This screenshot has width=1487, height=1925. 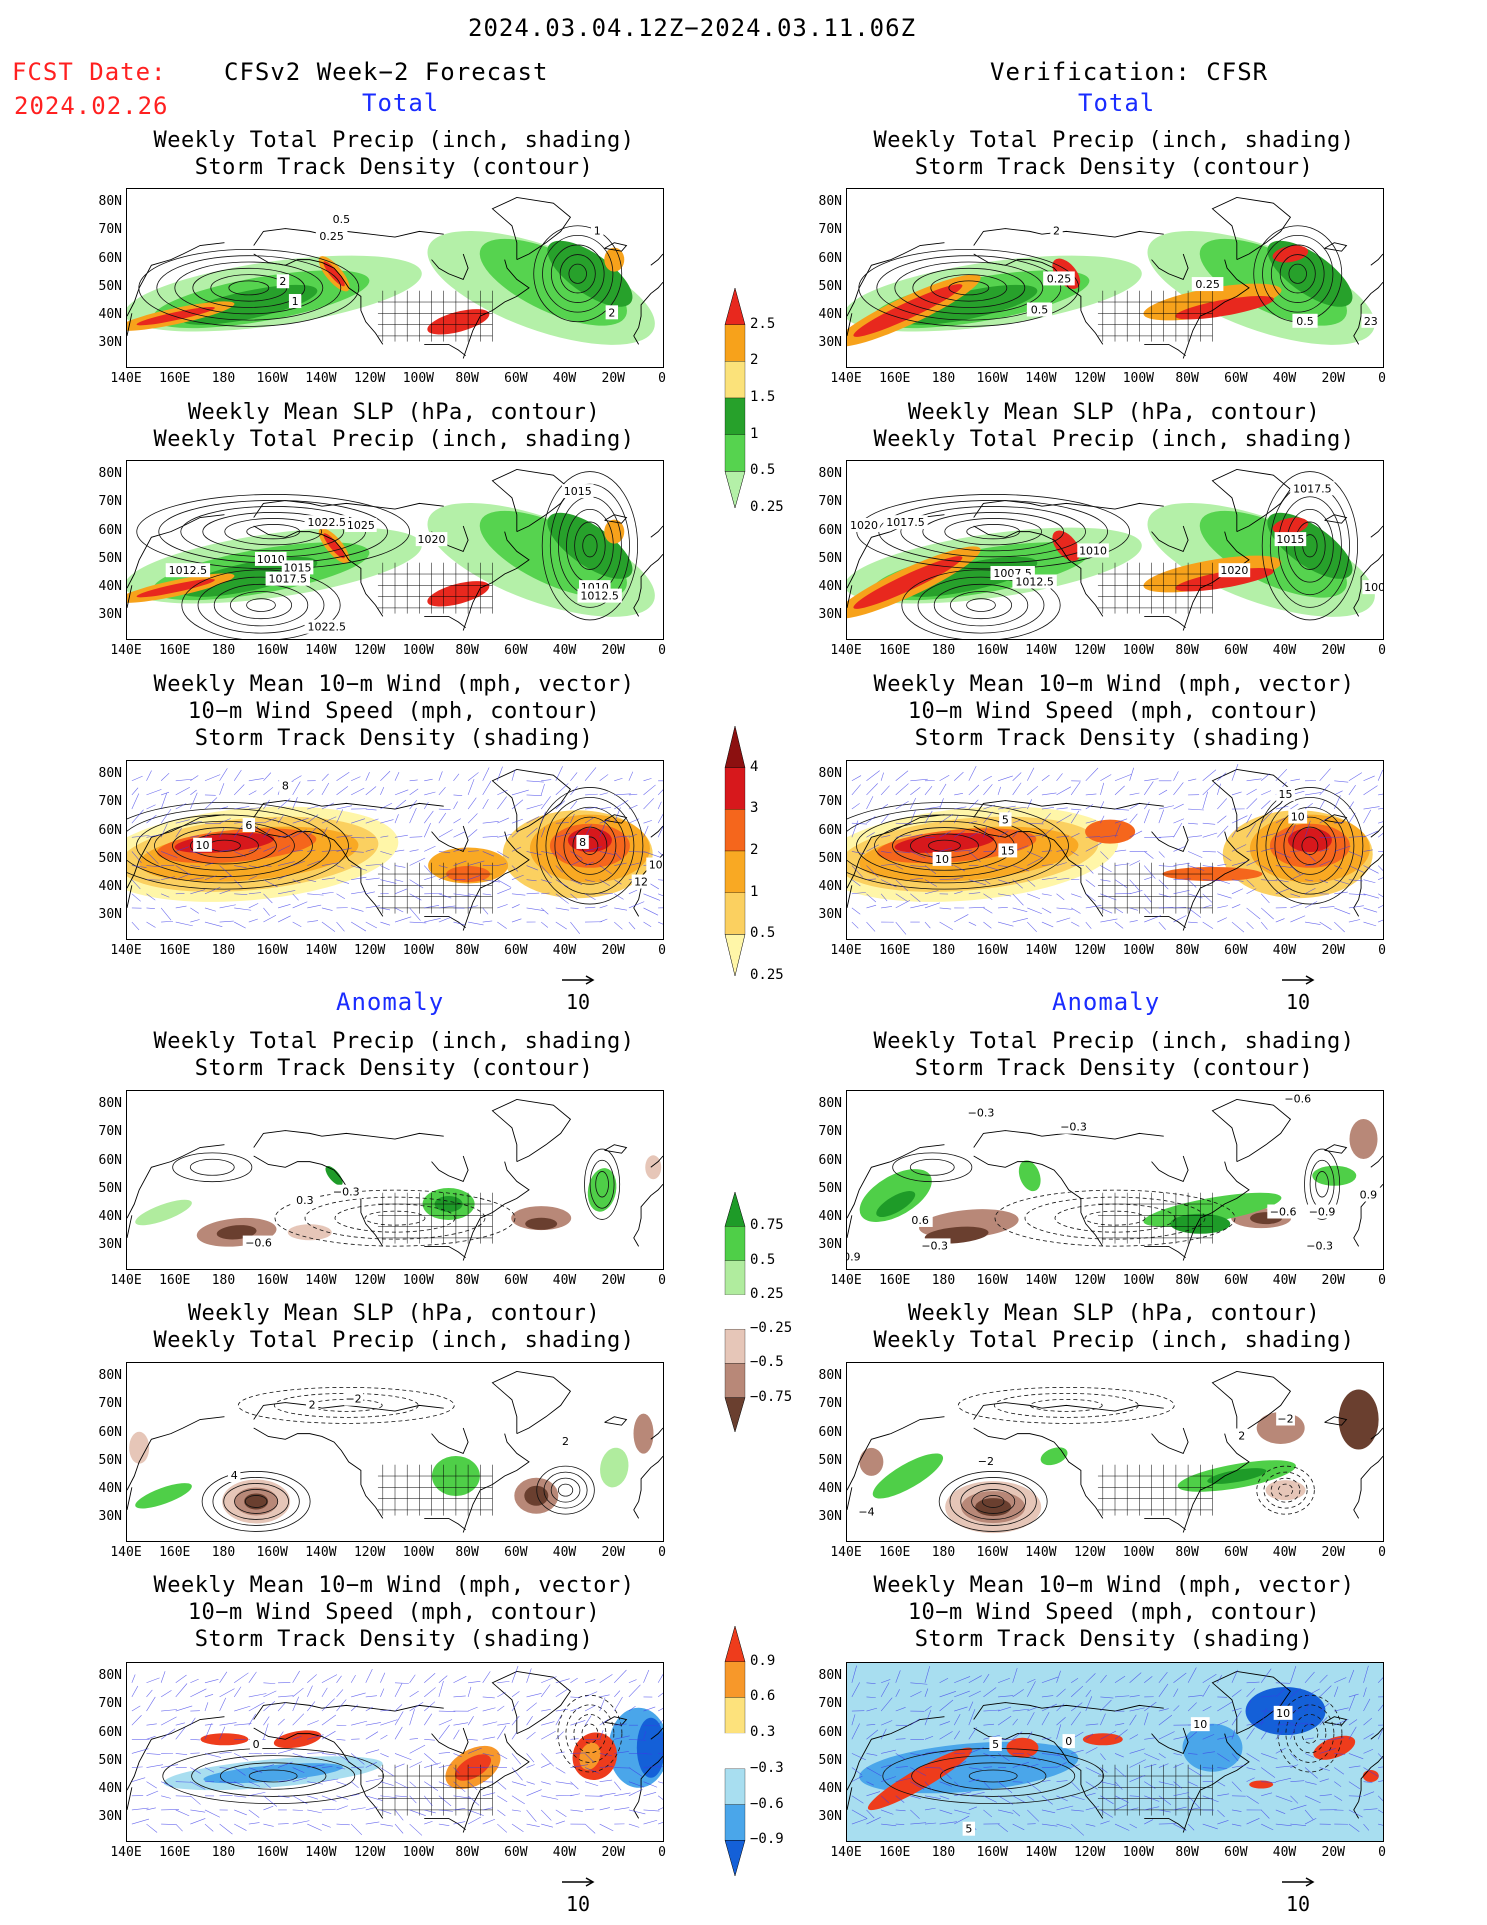 What do you see at coordinates (1363, 1139) in the screenshot?
I see `anom-dry` at bounding box center [1363, 1139].